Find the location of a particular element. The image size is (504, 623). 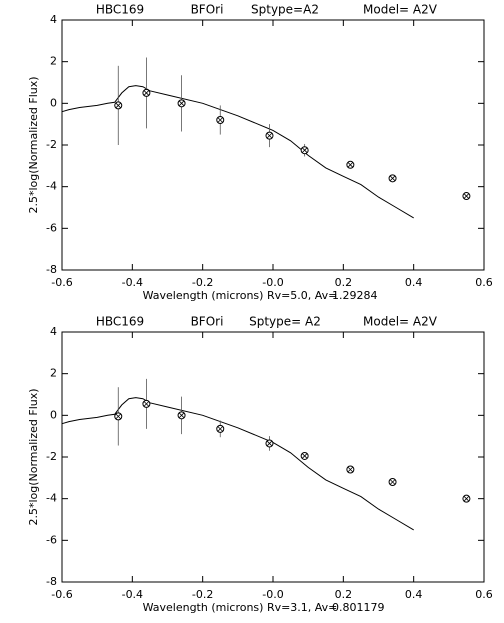

title-item: Sptype= A2 is located at coordinates (285, 322).